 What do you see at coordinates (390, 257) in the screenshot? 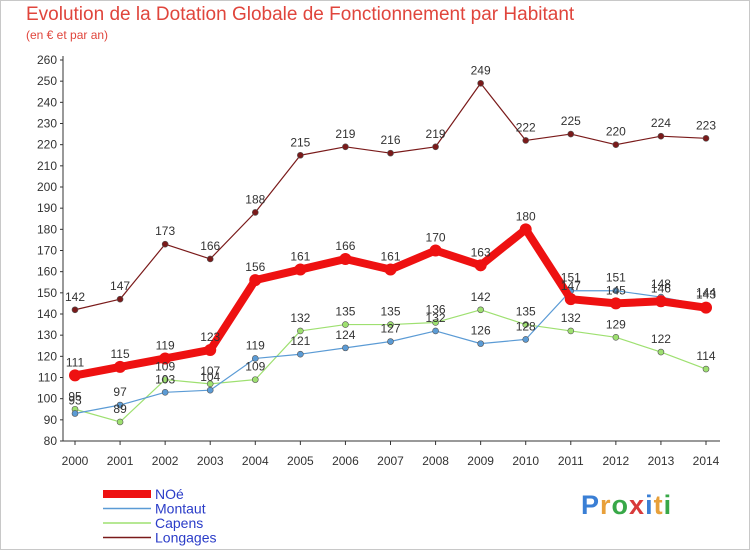
I see `data-label-no-: 161` at bounding box center [390, 257].